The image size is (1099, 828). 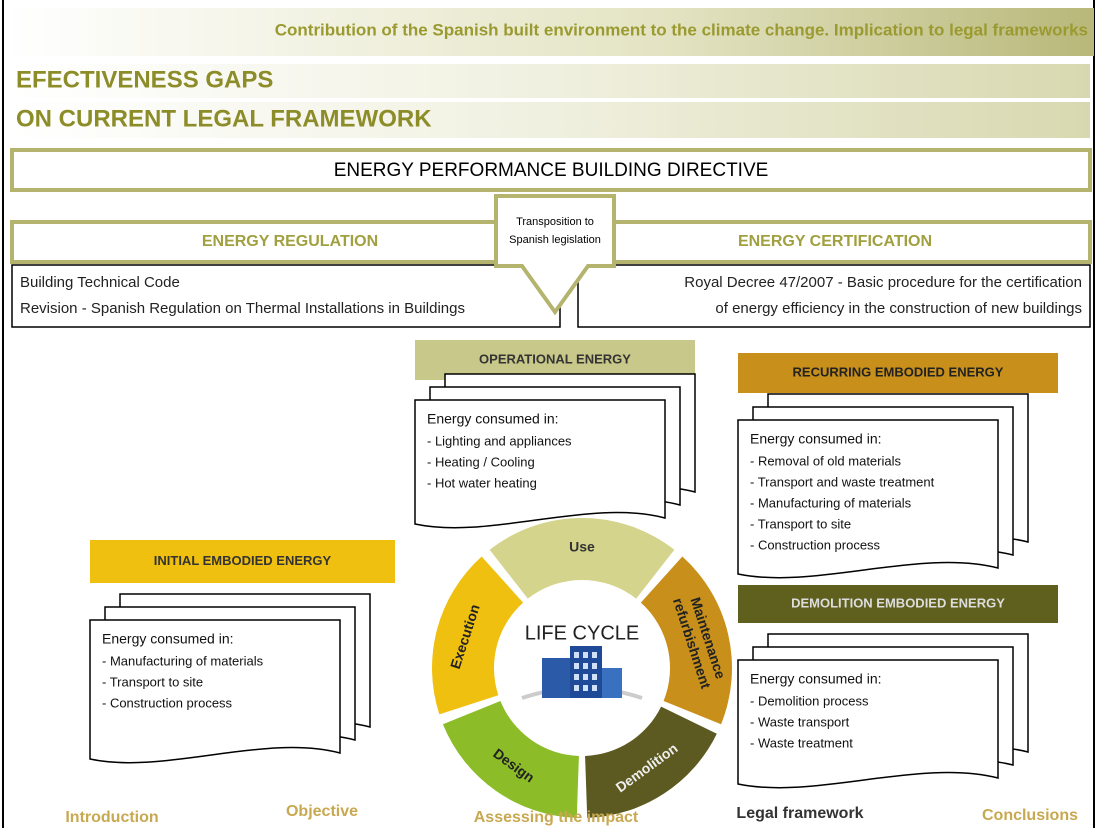 What do you see at coordinates (322, 811) in the screenshot?
I see `nav-item: Objective` at bounding box center [322, 811].